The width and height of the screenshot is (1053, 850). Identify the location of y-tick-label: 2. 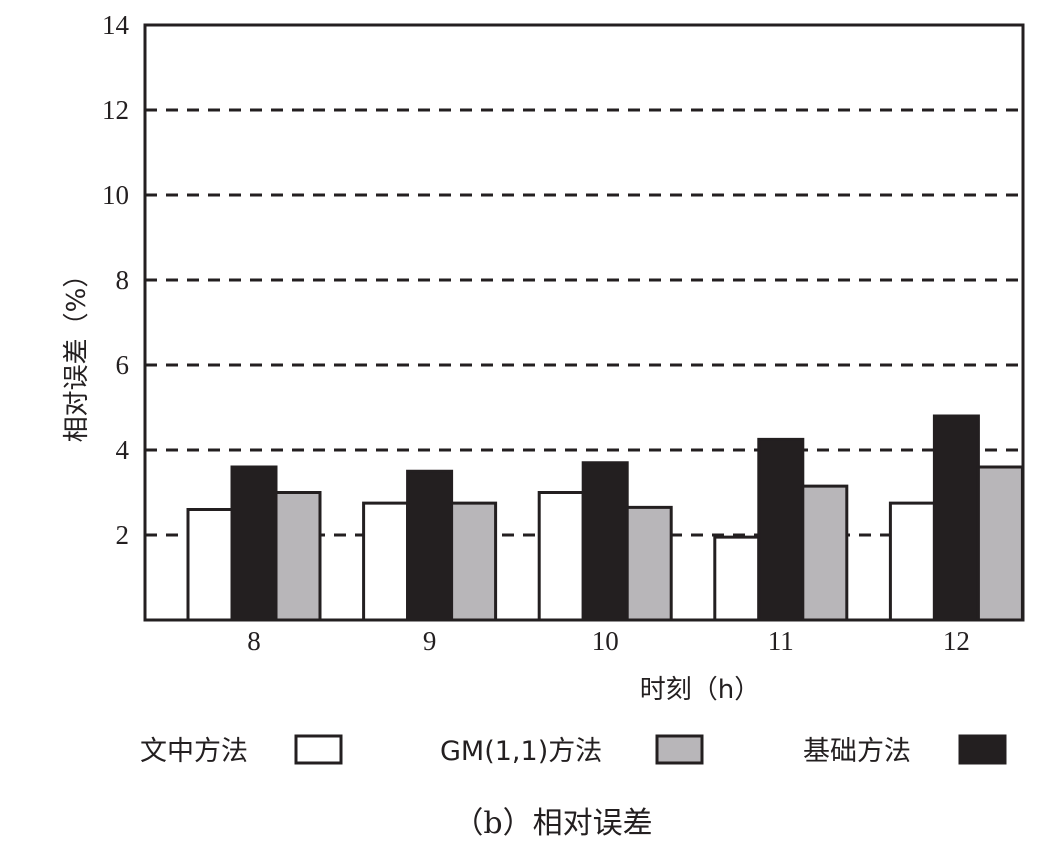
(123, 535).